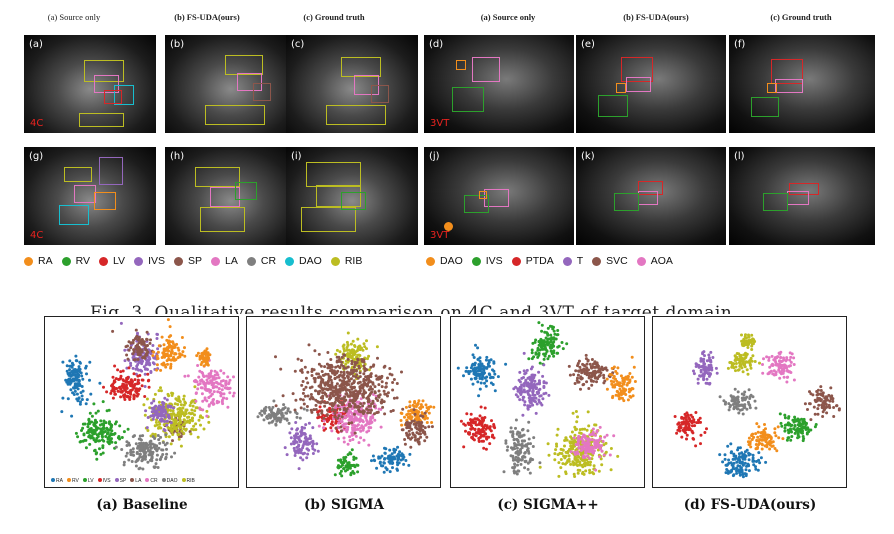 The image size is (894, 534). I want to click on legend-dot, so click(179, 261).